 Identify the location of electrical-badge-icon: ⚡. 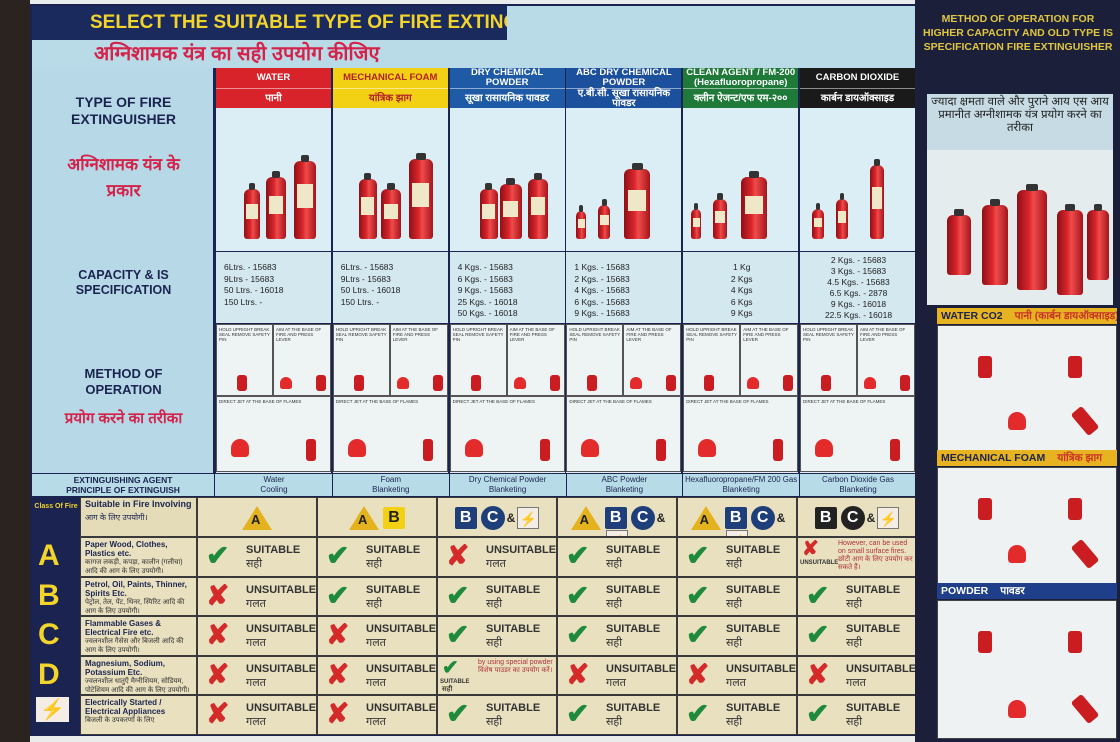
(528, 518).